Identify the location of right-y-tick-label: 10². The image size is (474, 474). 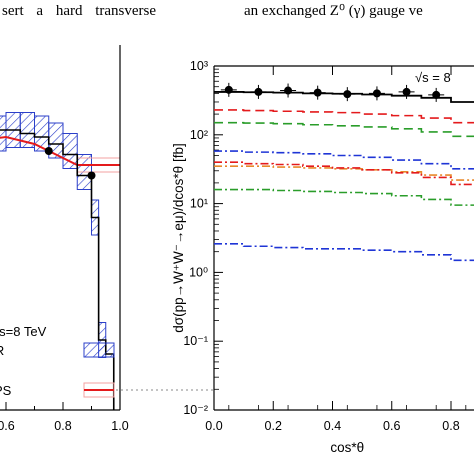
(199, 135).